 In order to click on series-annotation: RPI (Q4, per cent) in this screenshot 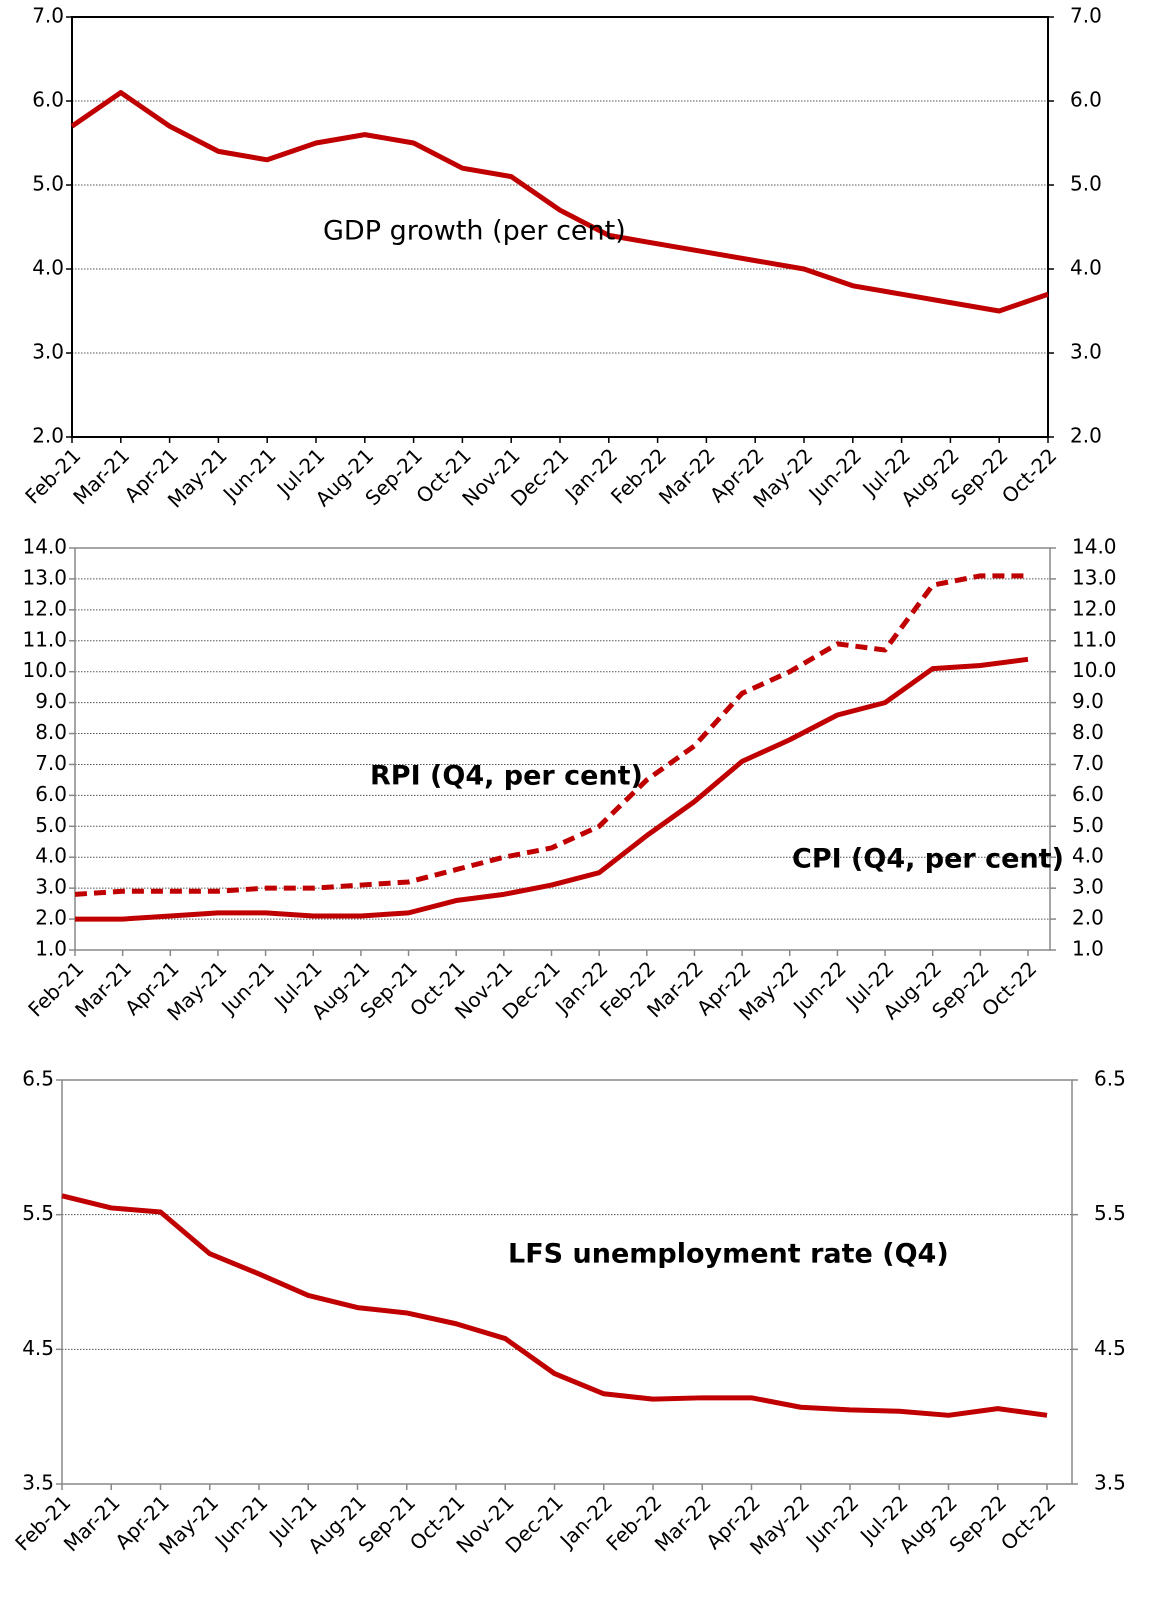, I will do `click(506, 776)`.